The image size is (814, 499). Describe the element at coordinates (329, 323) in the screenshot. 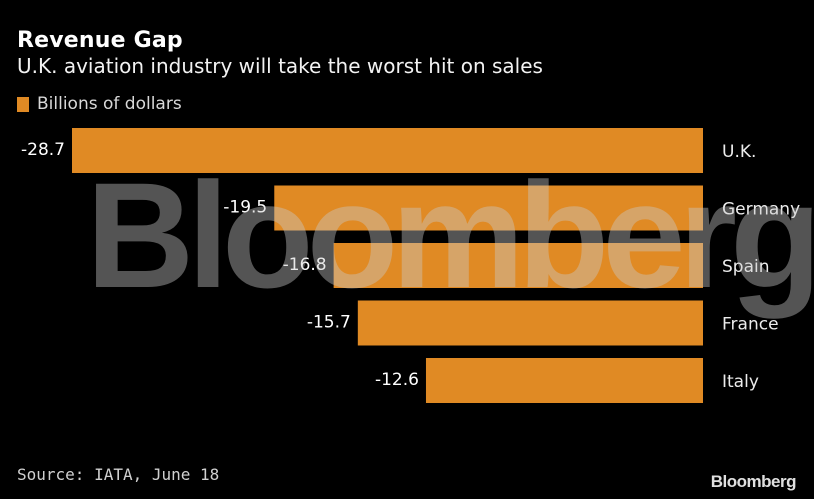

I see `data-label: -15.7` at that location.